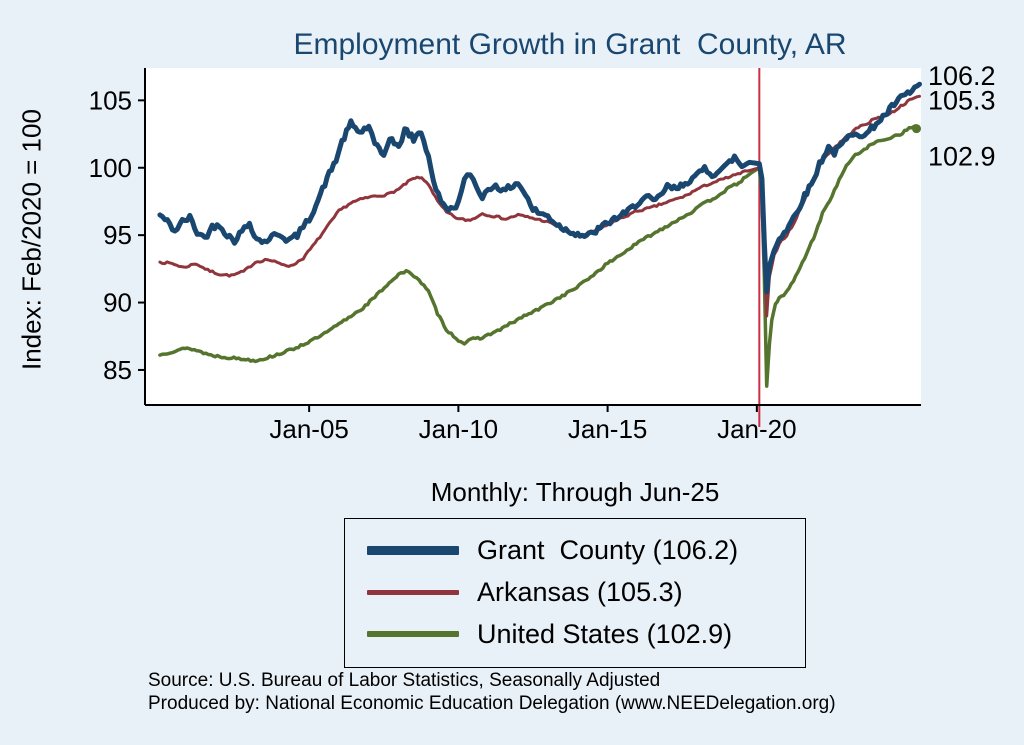 This screenshot has height=745, width=1024. I want to click on legend-item-2: United States (102.9), so click(575, 634).